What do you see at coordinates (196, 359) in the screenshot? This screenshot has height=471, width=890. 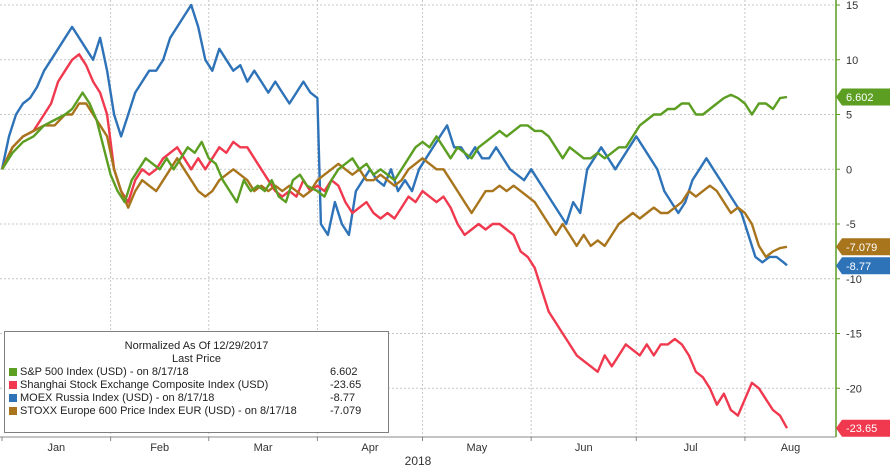 I see `legend-subtitle: Last Price` at bounding box center [196, 359].